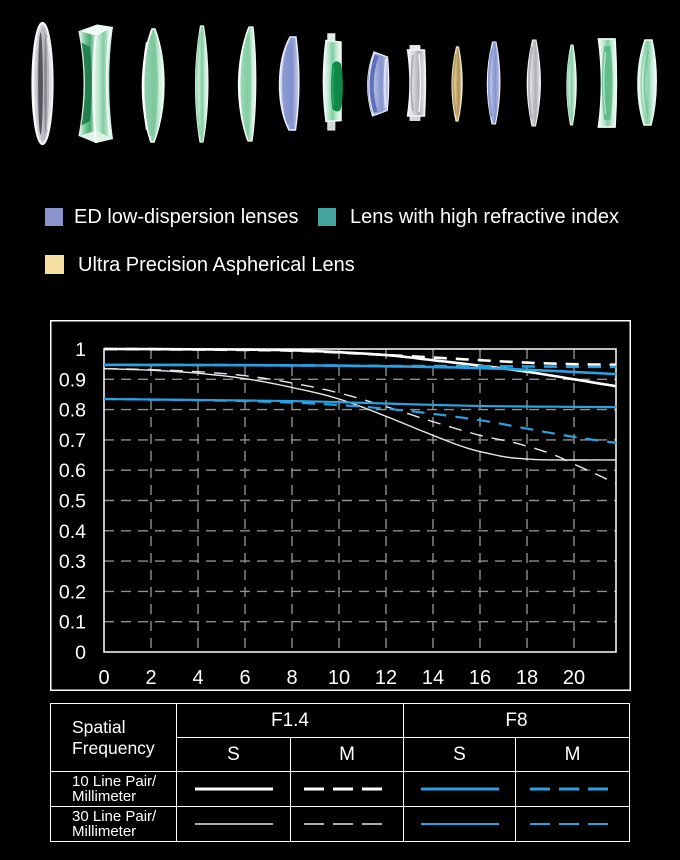  I want to click on svg-text: 0.8, so click(72, 411).